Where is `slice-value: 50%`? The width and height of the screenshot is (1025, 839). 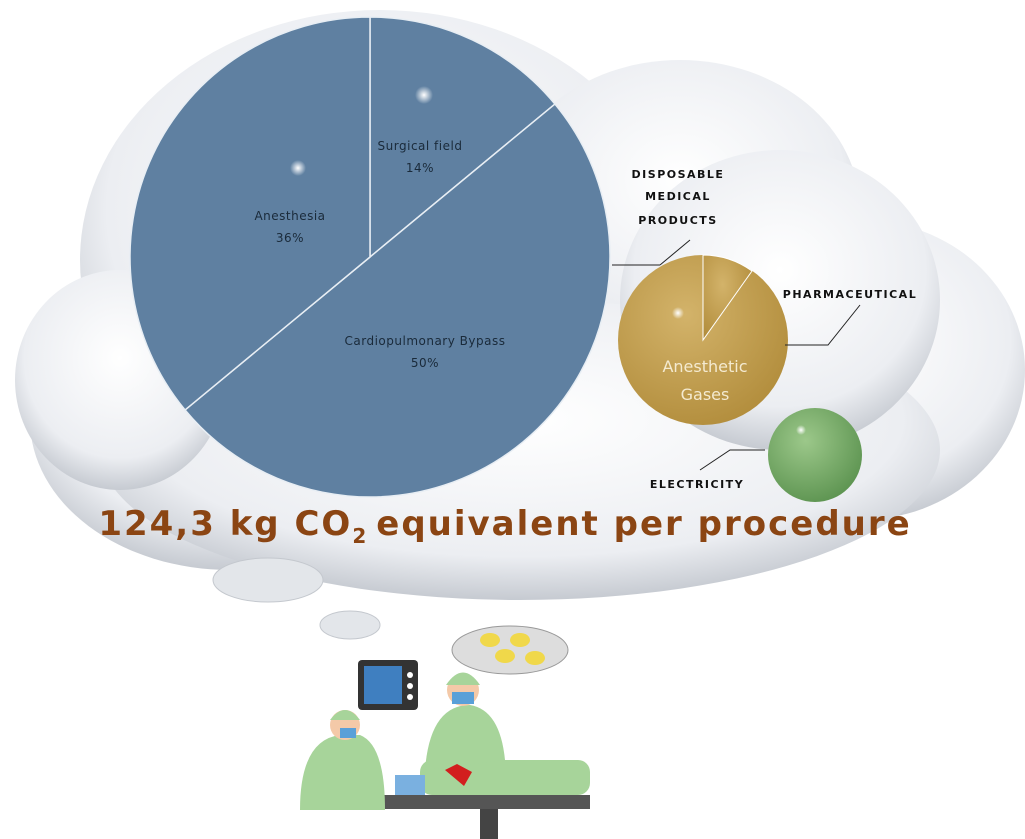 slice-value: 50% is located at coordinates (425, 363).